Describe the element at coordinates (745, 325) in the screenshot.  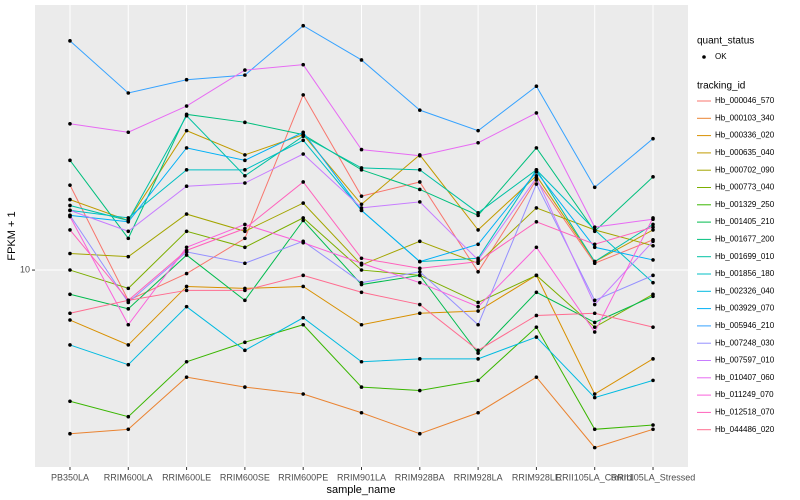
I see `legend-text: Hb_005946_210` at that location.